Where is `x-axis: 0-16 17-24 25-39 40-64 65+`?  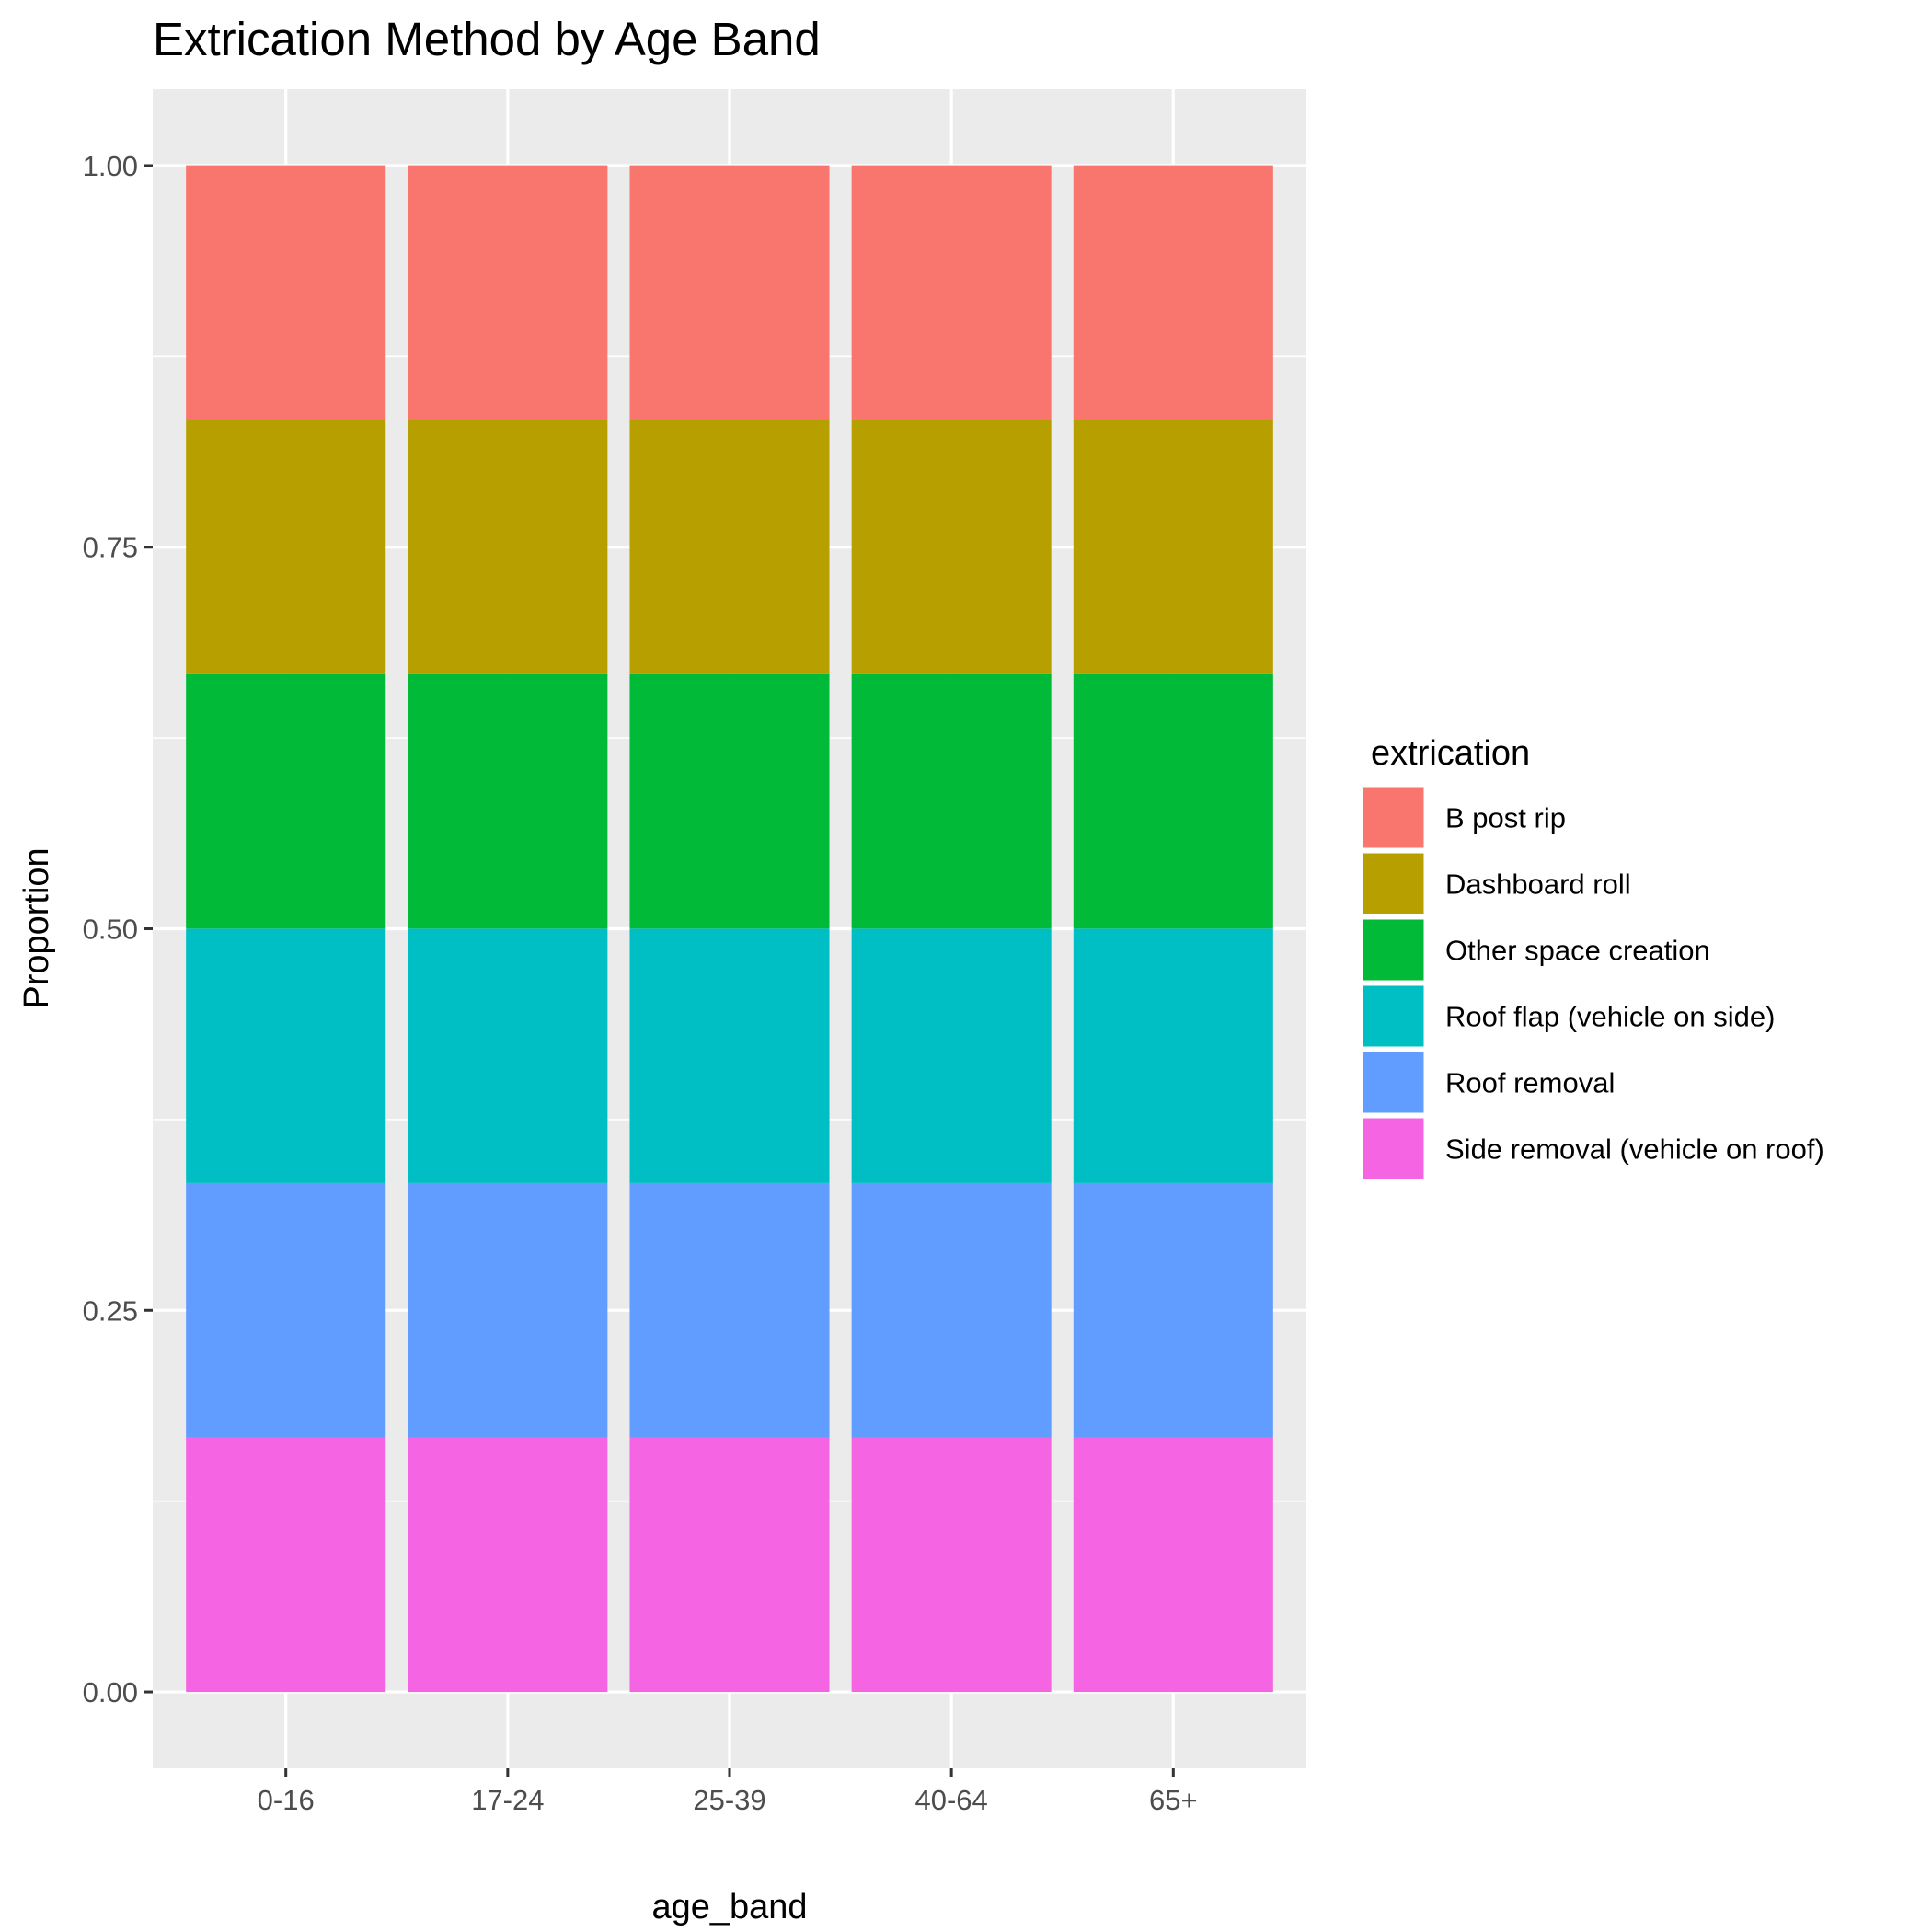
x-axis: 0-16 17-24 25-39 40-64 65+ is located at coordinates (728, 1792).